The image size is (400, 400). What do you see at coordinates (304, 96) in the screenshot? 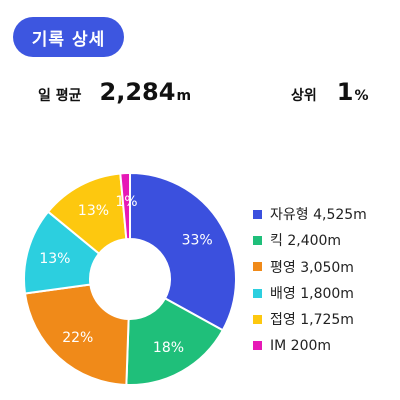
I see `rank-label: 상위` at bounding box center [304, 96].